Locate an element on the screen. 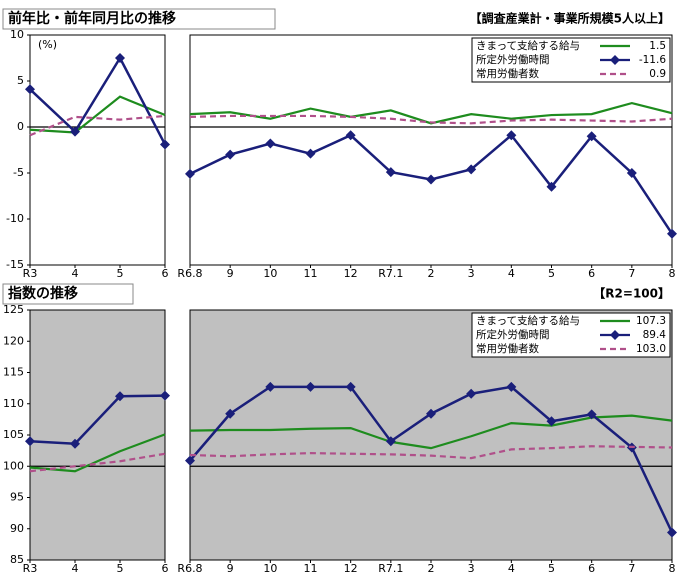 This screenshot has width=700, height=583. x-tick-label: 9 is located at coordinates (230, 273).